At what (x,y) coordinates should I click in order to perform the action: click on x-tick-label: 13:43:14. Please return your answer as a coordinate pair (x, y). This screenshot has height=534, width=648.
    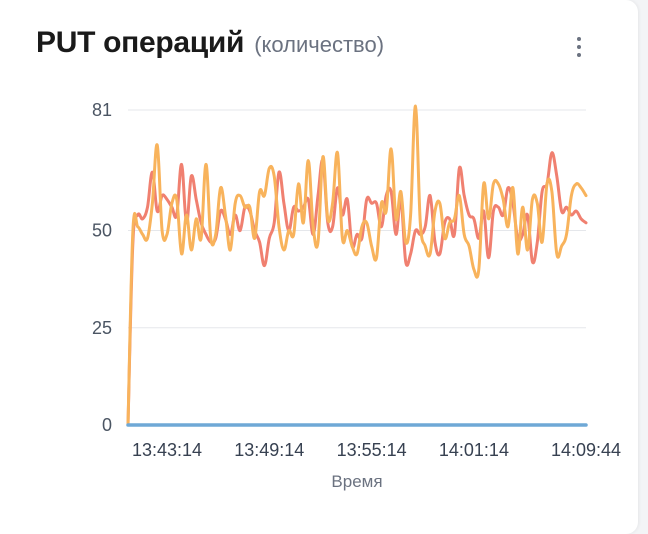
    Looking at the image, I should click on (167, 450).